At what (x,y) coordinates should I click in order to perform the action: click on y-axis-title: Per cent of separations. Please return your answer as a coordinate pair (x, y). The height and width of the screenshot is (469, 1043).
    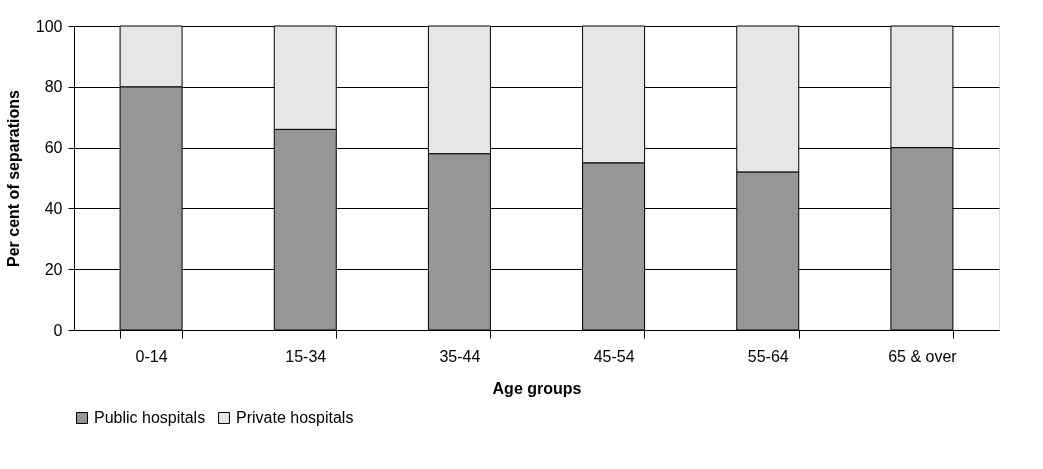
    Looking at the image, I should click on (13, 178).